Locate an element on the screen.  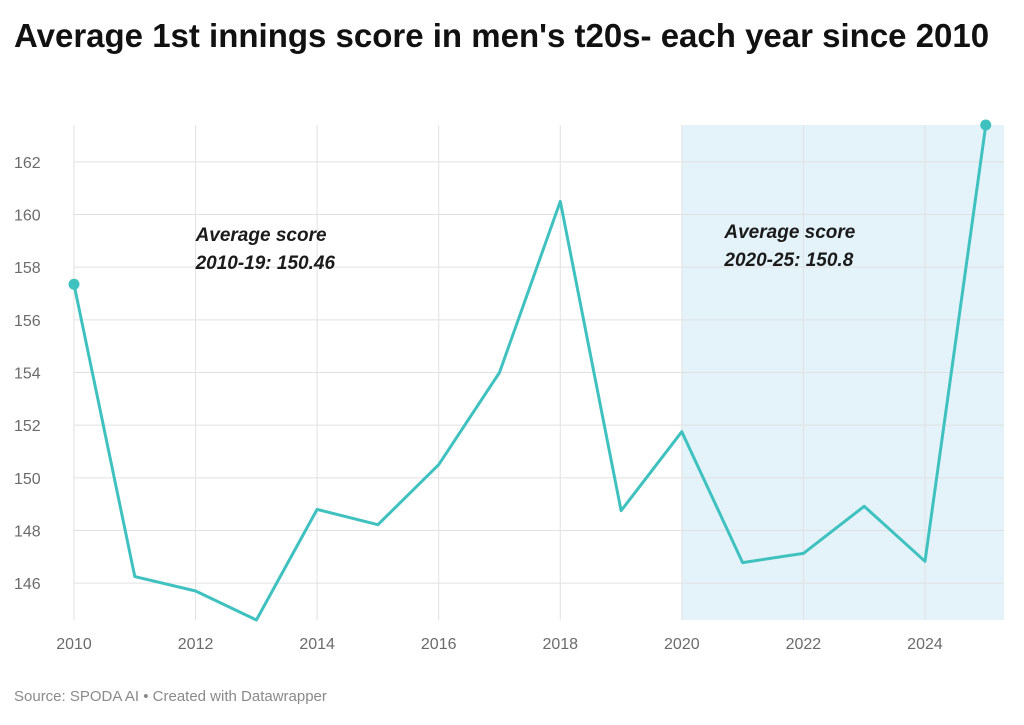
x-tick-label: 2018 is located at coordinates (560, 644).